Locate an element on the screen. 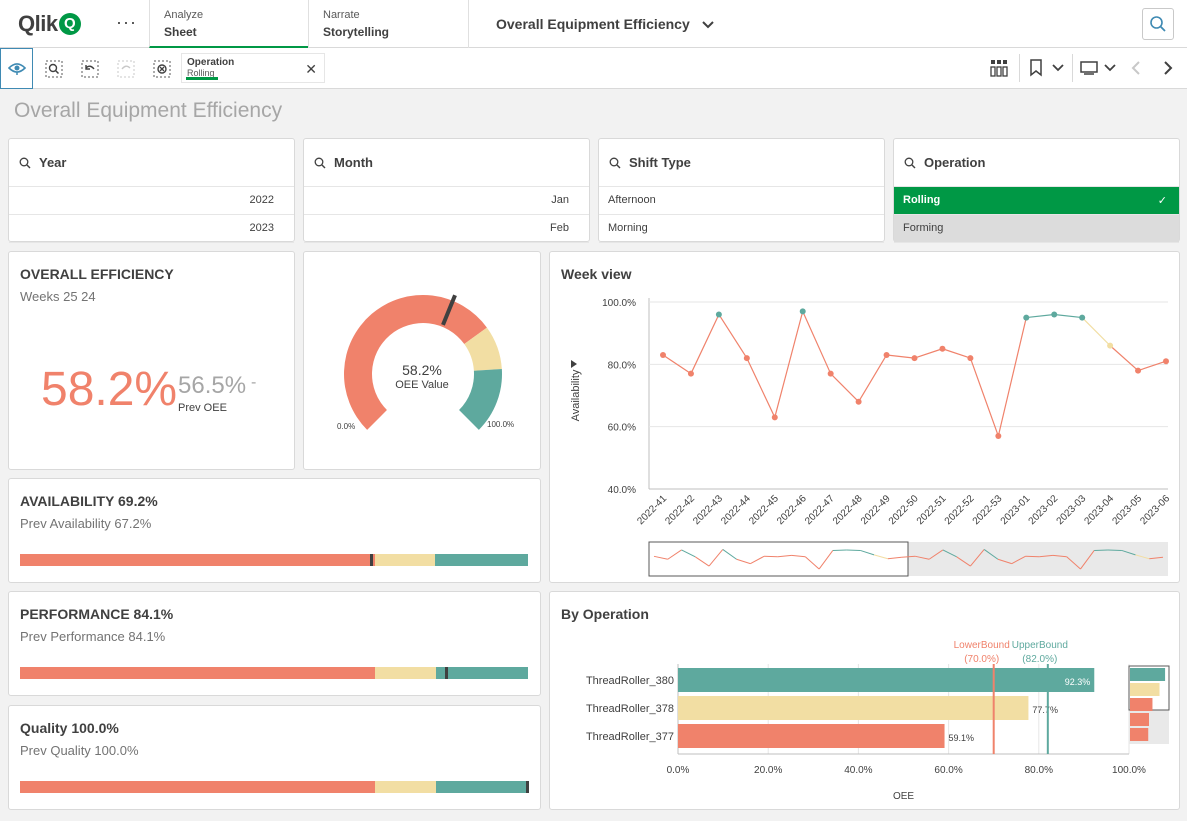 The image size is (1187, 821). filter-item-selected: Rolling ✓ is located at coordinates (1036, 201).